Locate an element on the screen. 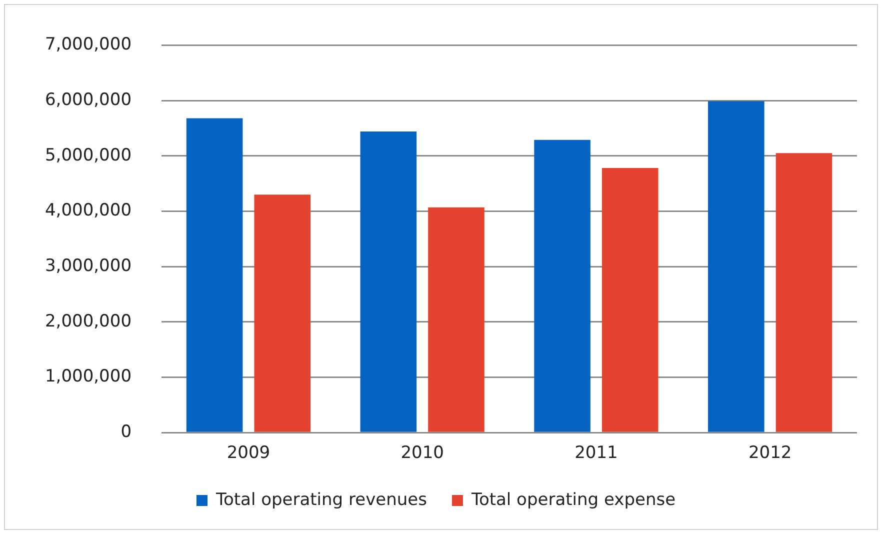  x-tick-label: 2009 is located at coordinates (248, 453).